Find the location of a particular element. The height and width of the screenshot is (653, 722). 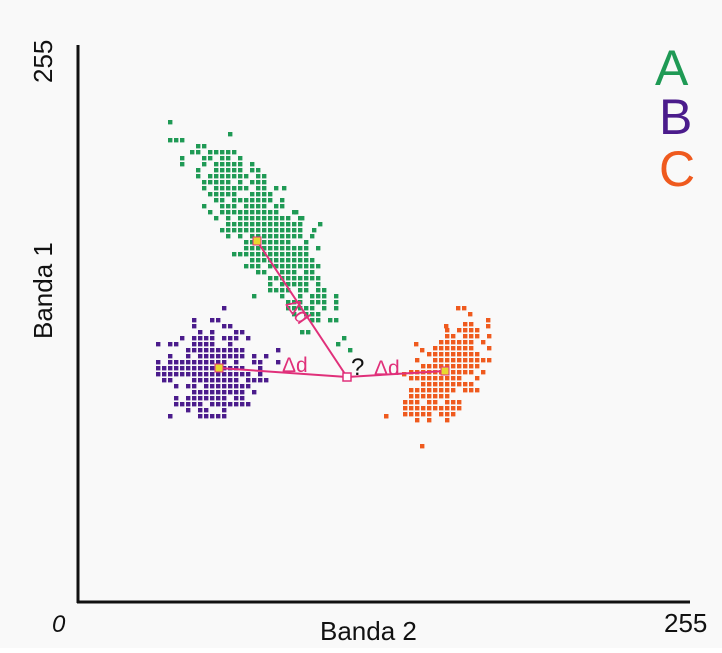

legend-c: C is located at coordinates (677, 169).